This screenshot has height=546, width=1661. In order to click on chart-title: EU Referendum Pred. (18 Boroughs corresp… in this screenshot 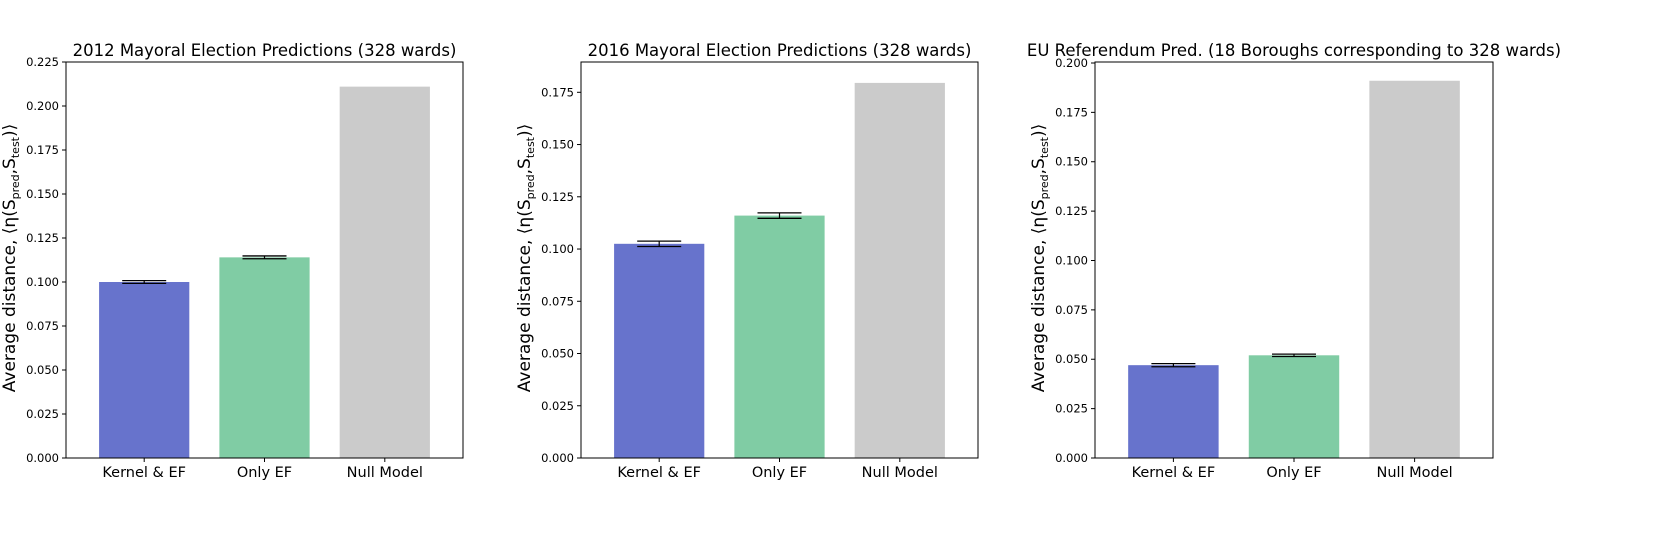, I will do `click(1294, 50)`.